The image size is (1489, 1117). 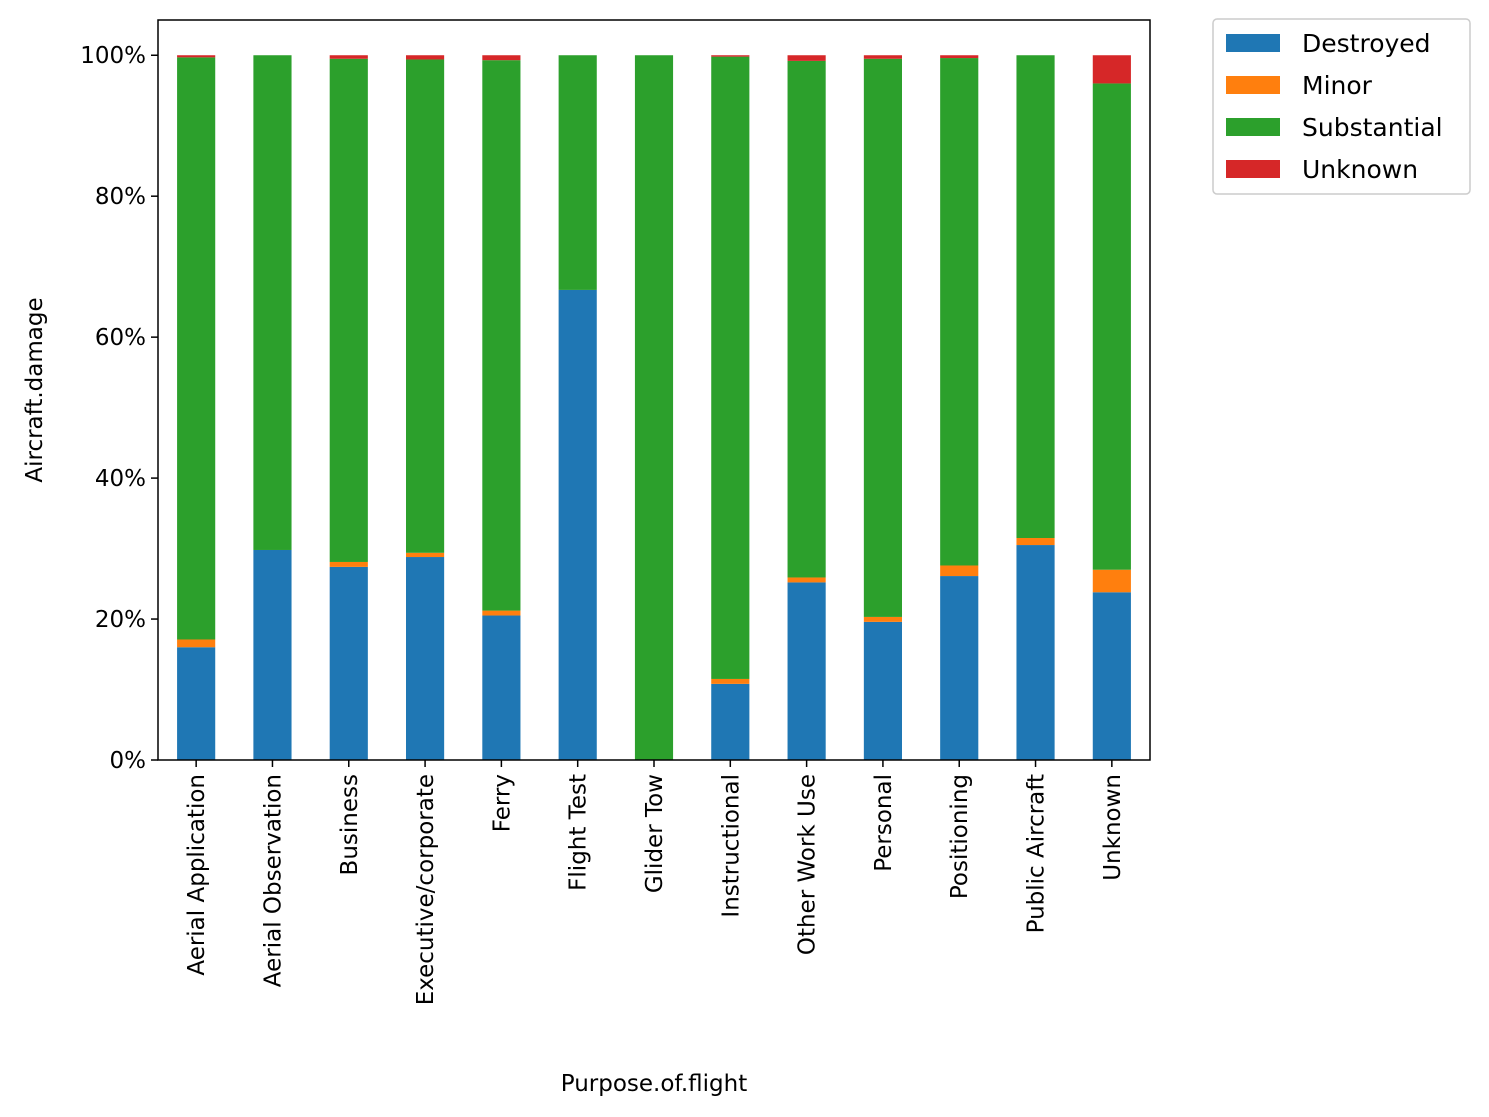 I want to click on legend-label: Minor, so click(x=1337, y=85).